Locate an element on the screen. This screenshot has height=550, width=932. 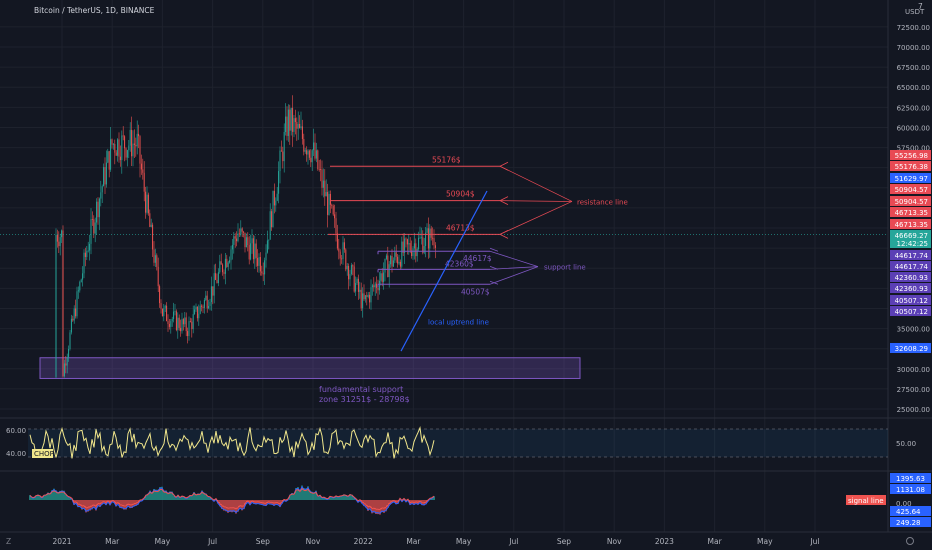
price-tick-label: 65000.00 is located at coordinates (913, 88).